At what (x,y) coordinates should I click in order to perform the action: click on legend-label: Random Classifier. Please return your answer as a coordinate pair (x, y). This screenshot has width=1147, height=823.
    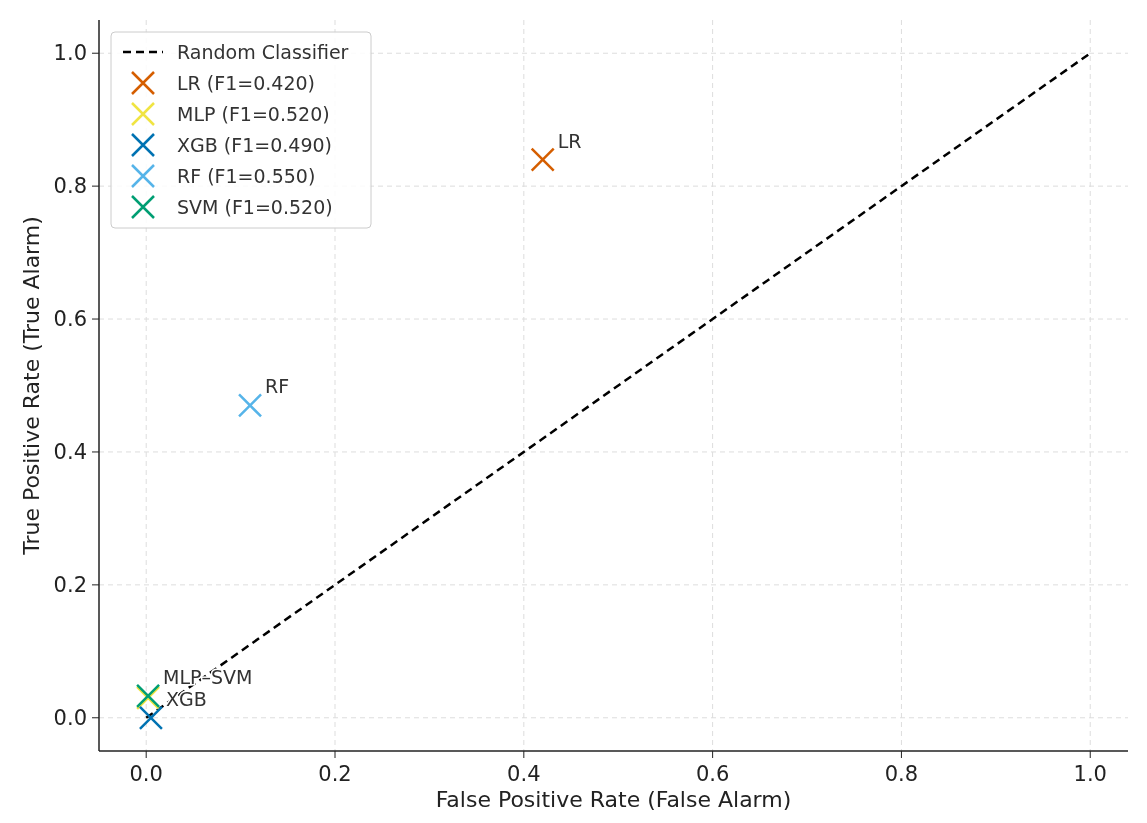
    Looking at the image, I should click on (263, 52).